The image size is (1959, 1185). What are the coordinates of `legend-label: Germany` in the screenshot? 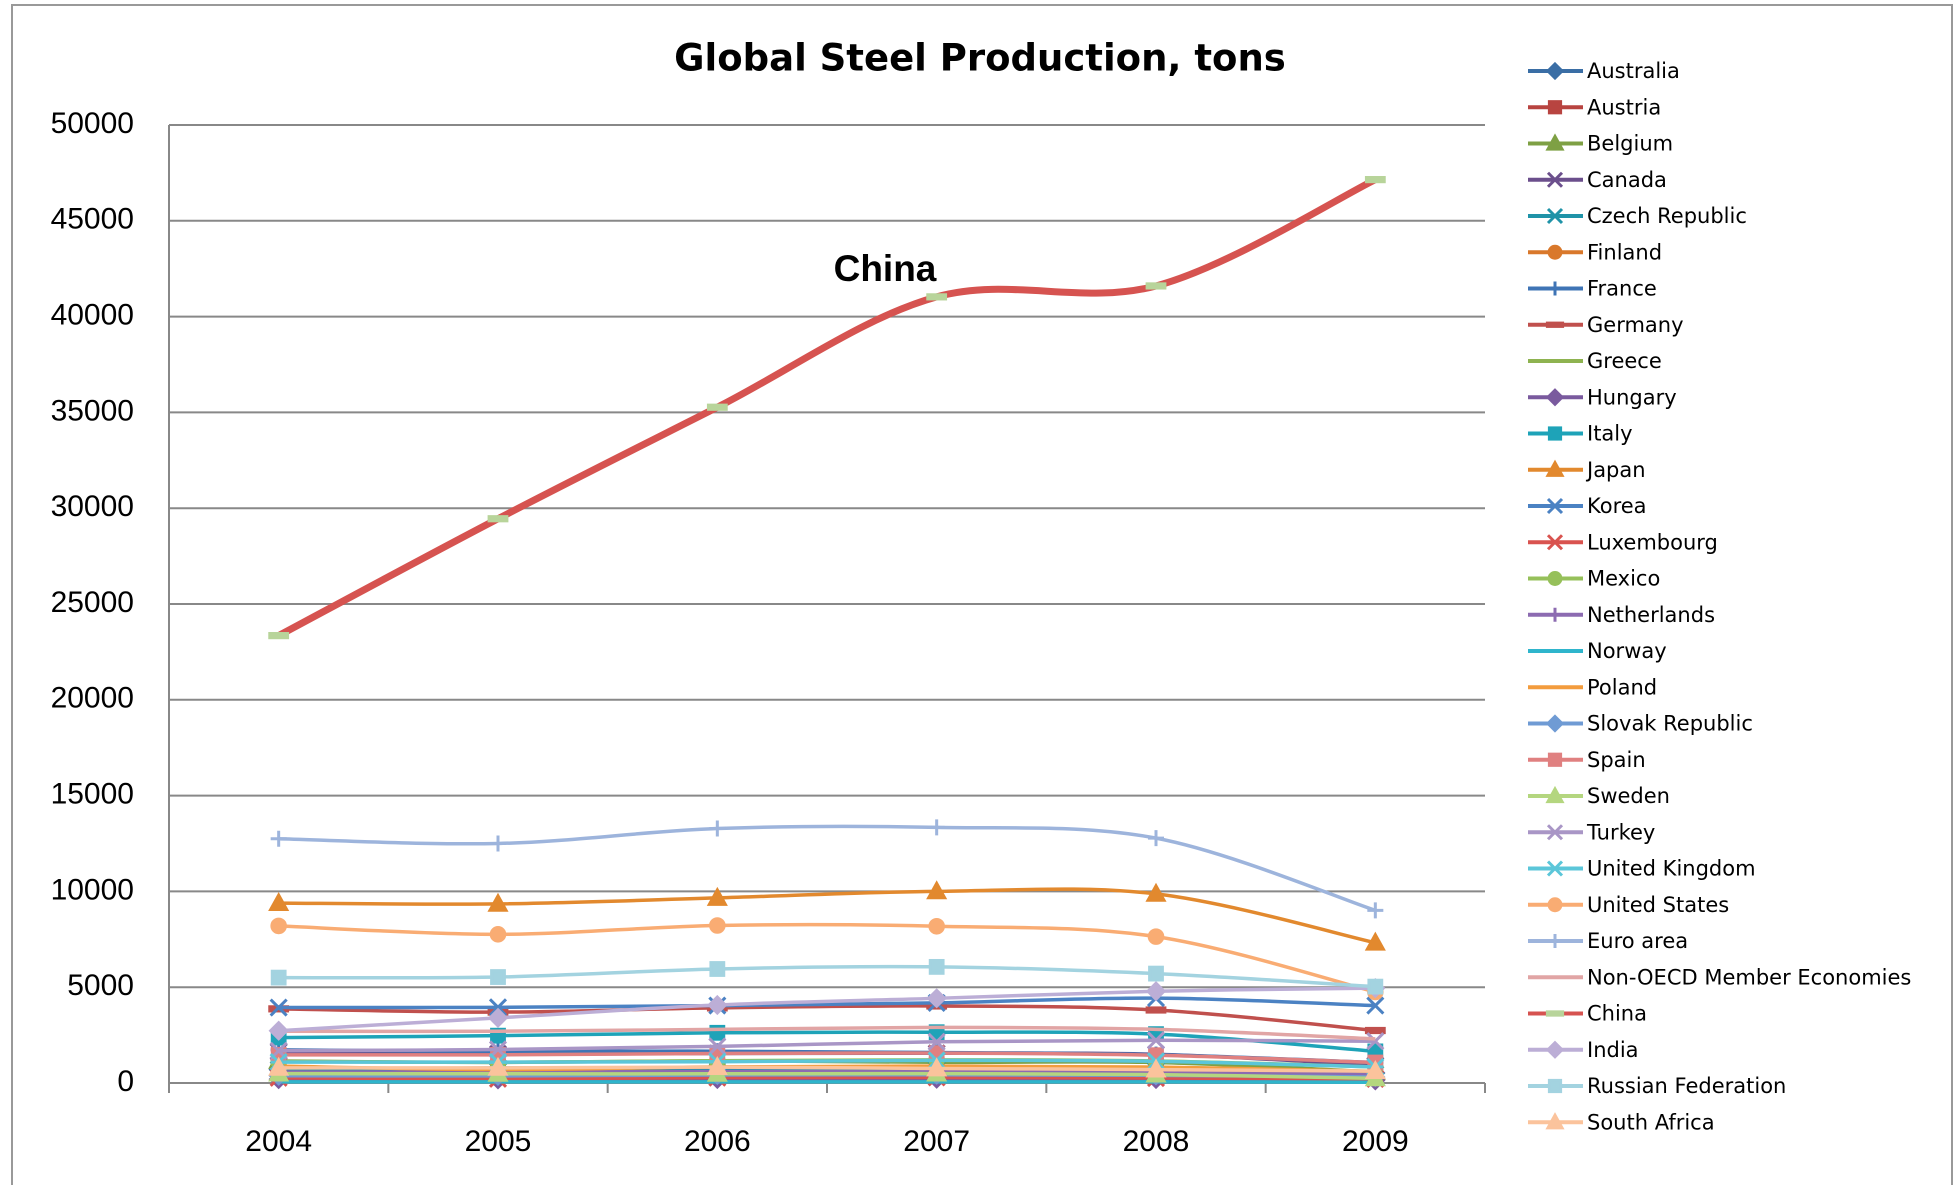 It's located at (1635, 325).